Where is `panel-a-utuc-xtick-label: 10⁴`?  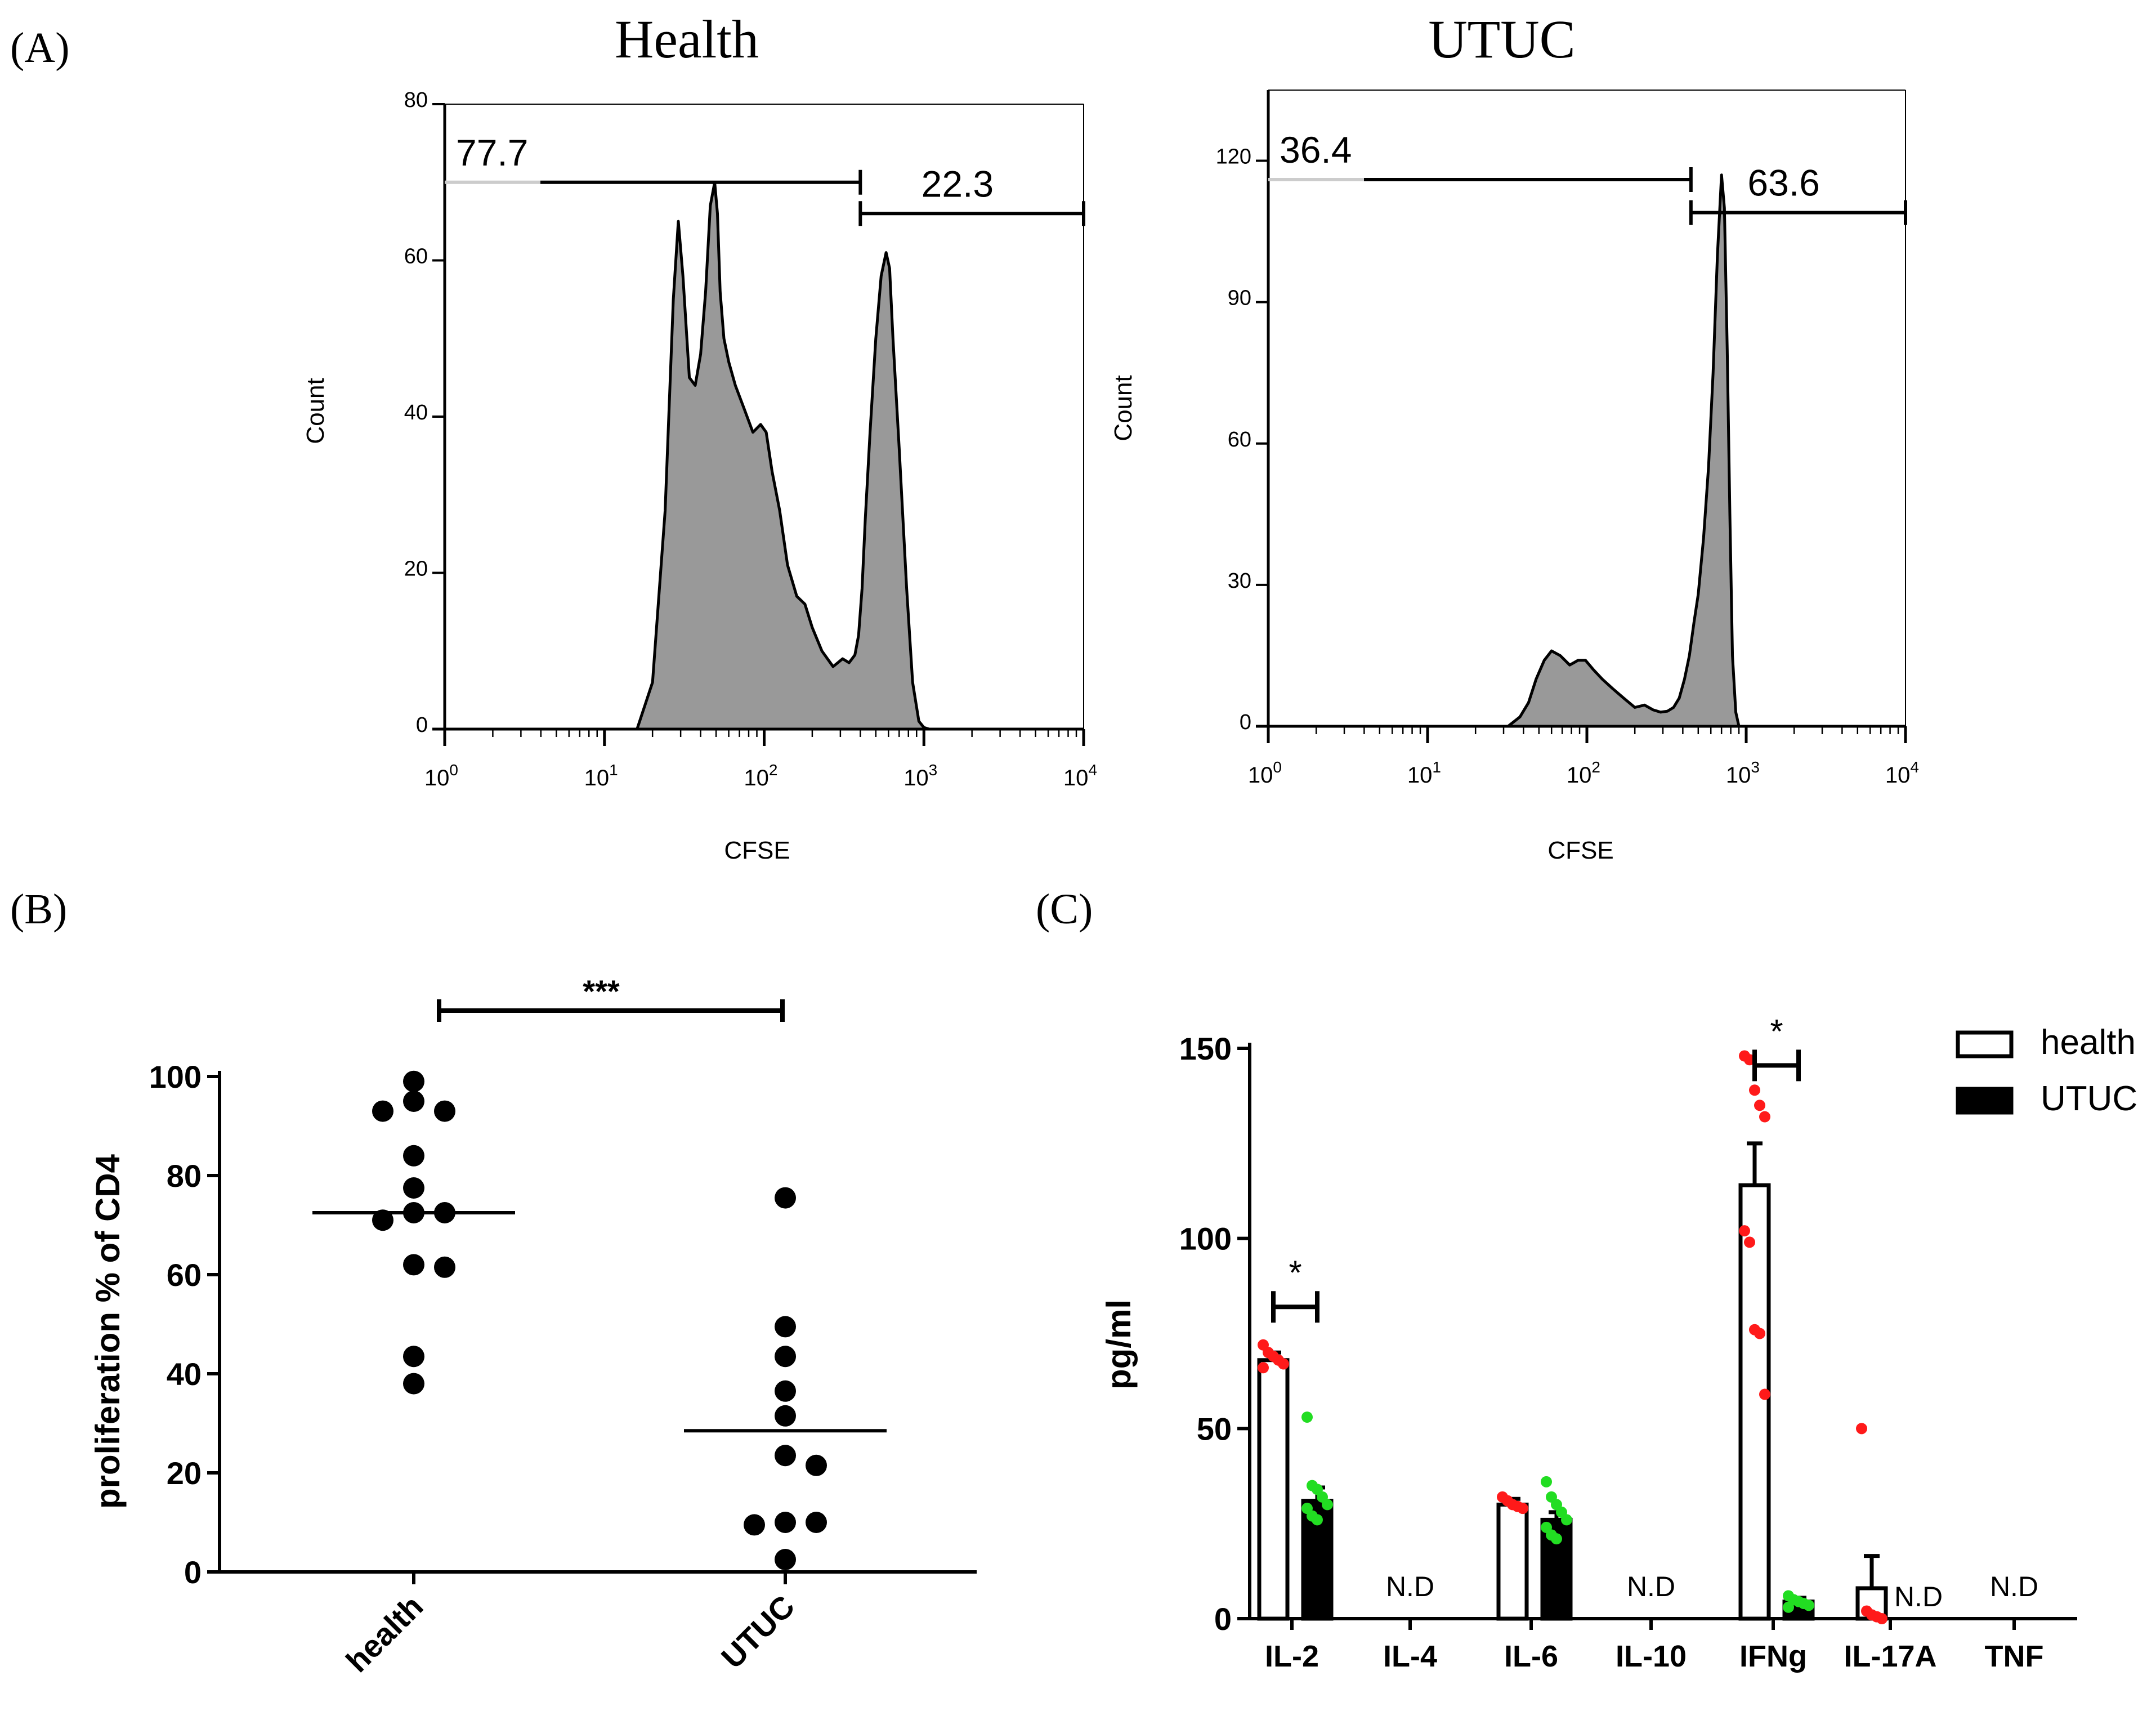
panel-a-utuc-xtick-label: 10⁴ is located at coordinates (1902, 773).